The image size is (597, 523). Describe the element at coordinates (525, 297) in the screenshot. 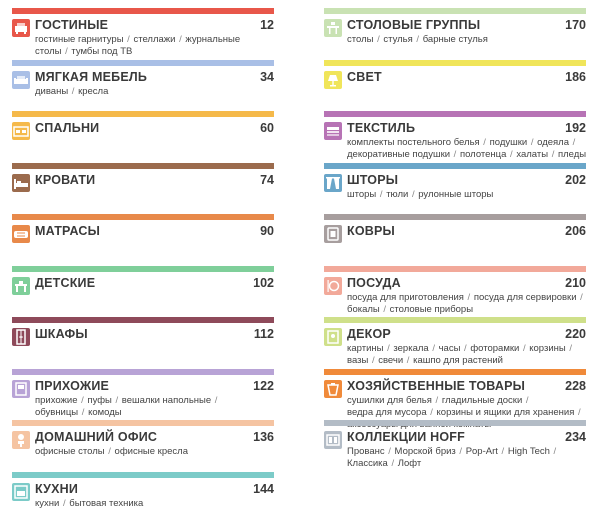

I see `subcategory-link: посуда для сервировки` at that location.